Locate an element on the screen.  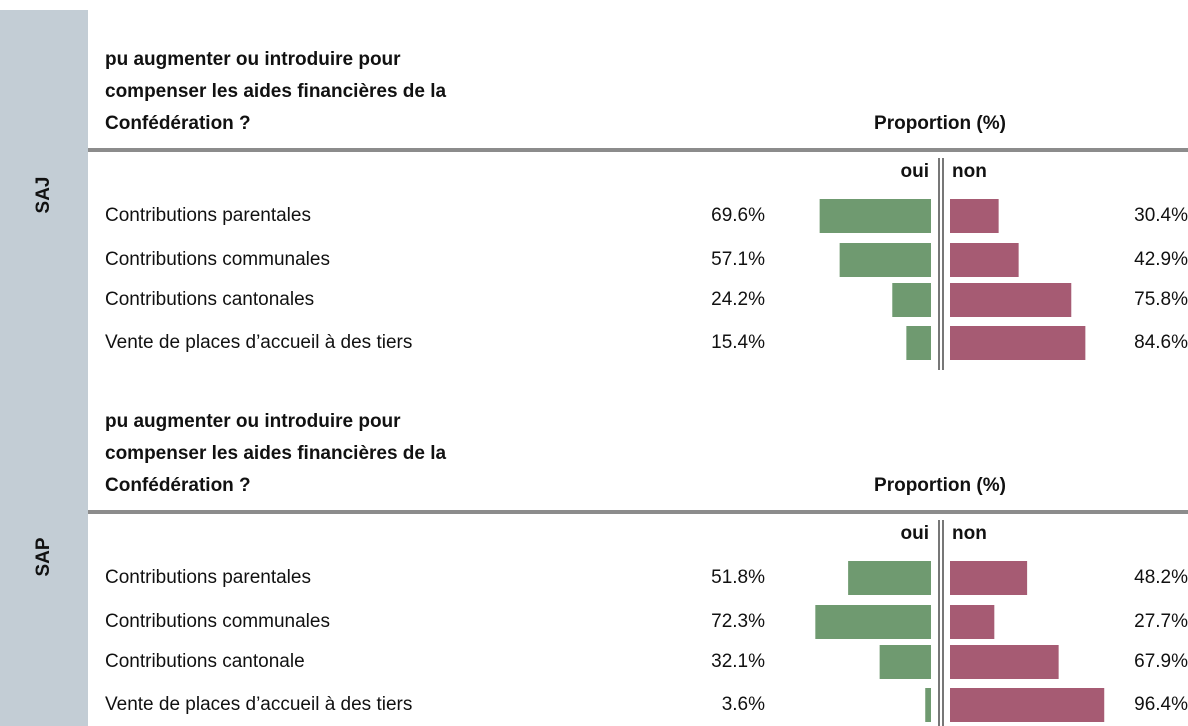
value-label: 30.4% is located at coordinates (1161, 215).